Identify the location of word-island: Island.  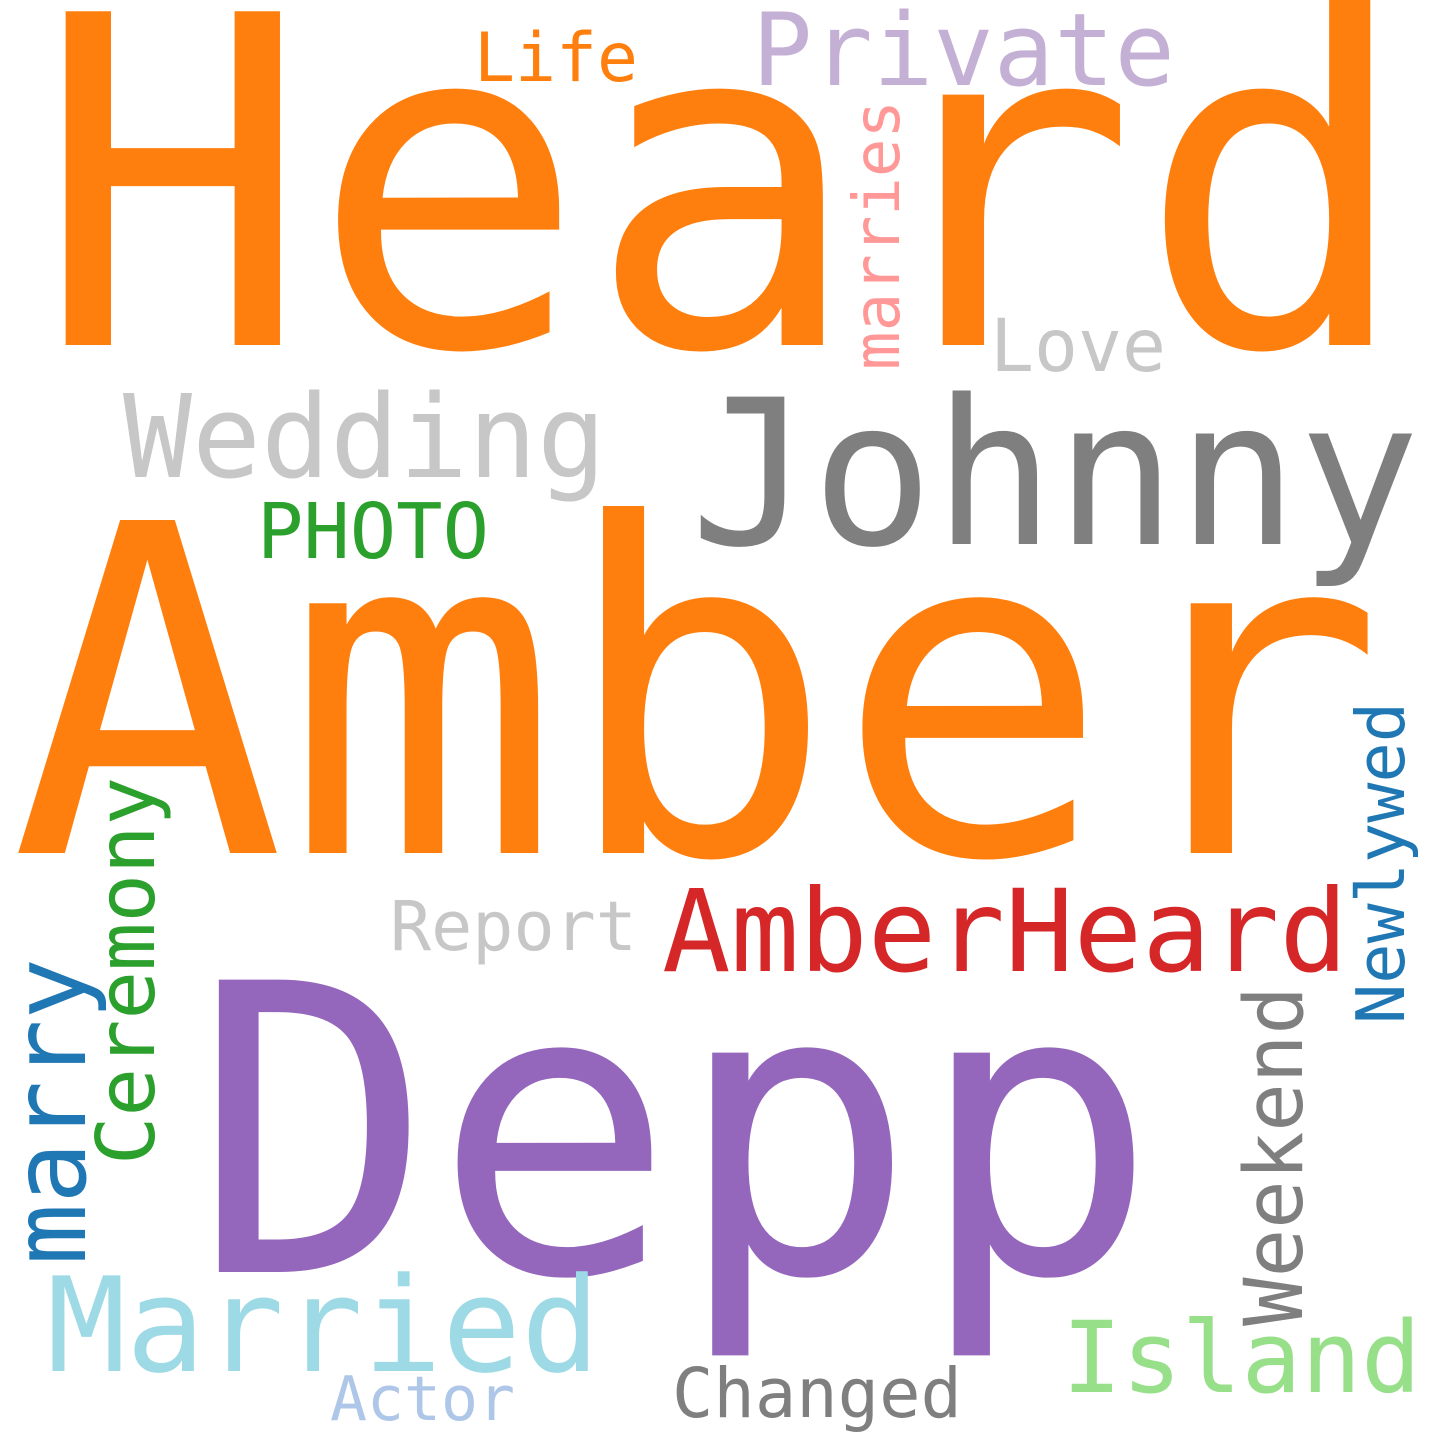
(1241, 1359).